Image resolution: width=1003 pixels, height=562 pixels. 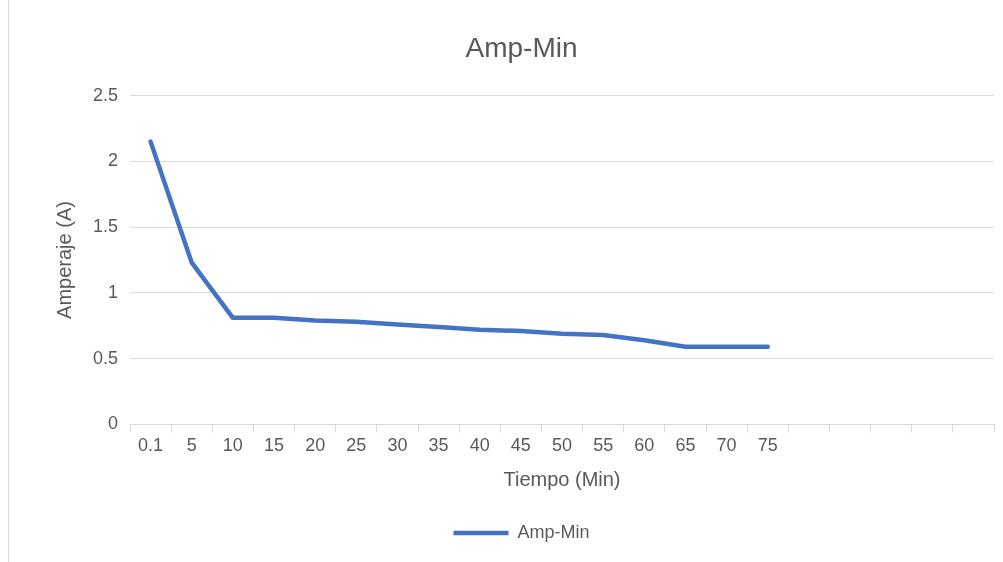 What do you see at coordinates (105, 226) in the screenshot?
I see `y-tick-label: 1.5` at bounding box center [105, 226].